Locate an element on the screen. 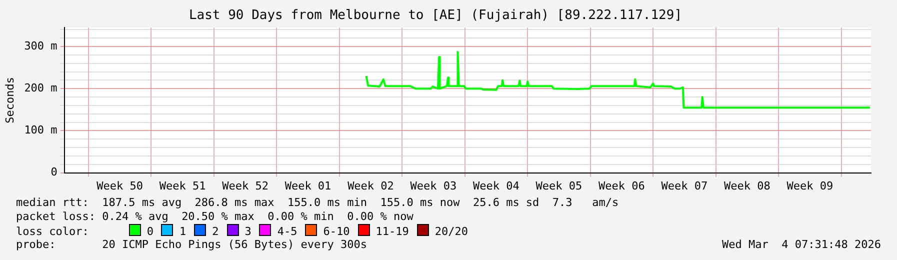 This screenshot has width=897, height=260. y-tick-label: 300 m is located at coordinates (41, 45).